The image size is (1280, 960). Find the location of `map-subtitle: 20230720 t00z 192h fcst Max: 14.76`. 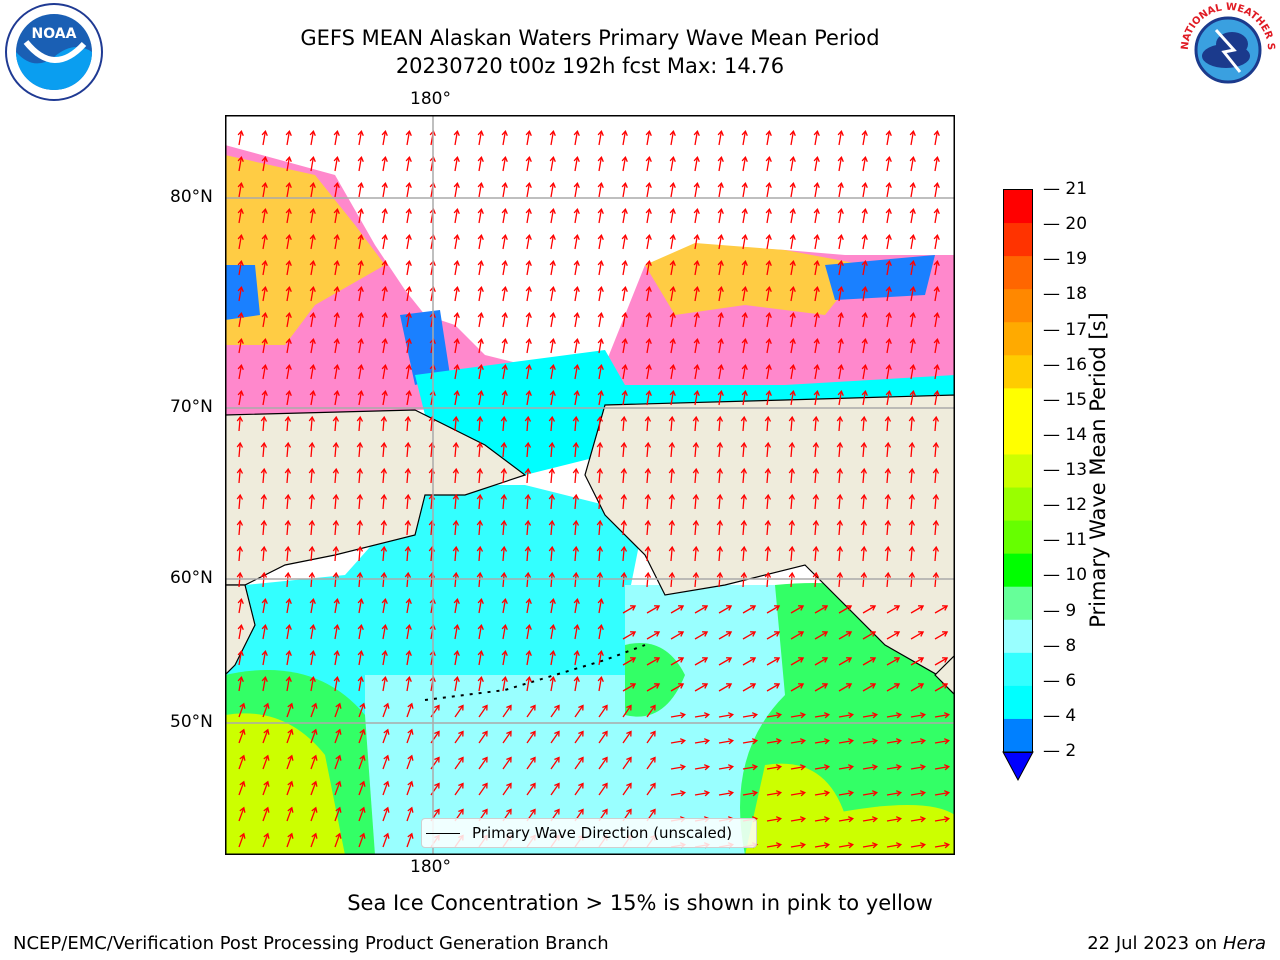

map-subtitle: 20230720 t00z 192h fcst Max: 14.76 is located at coordinates (590, 66).